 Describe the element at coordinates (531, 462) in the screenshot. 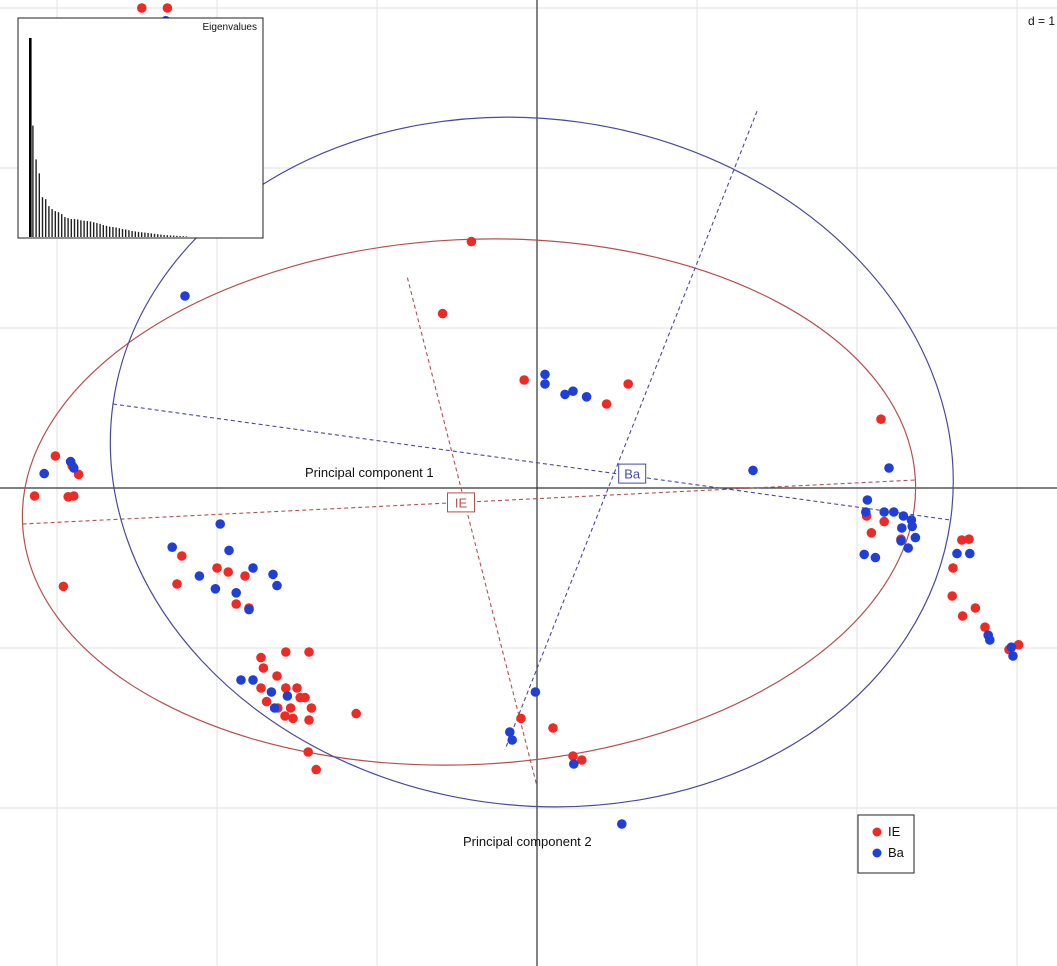

I see `ellipse-axis1-ba` at that location.